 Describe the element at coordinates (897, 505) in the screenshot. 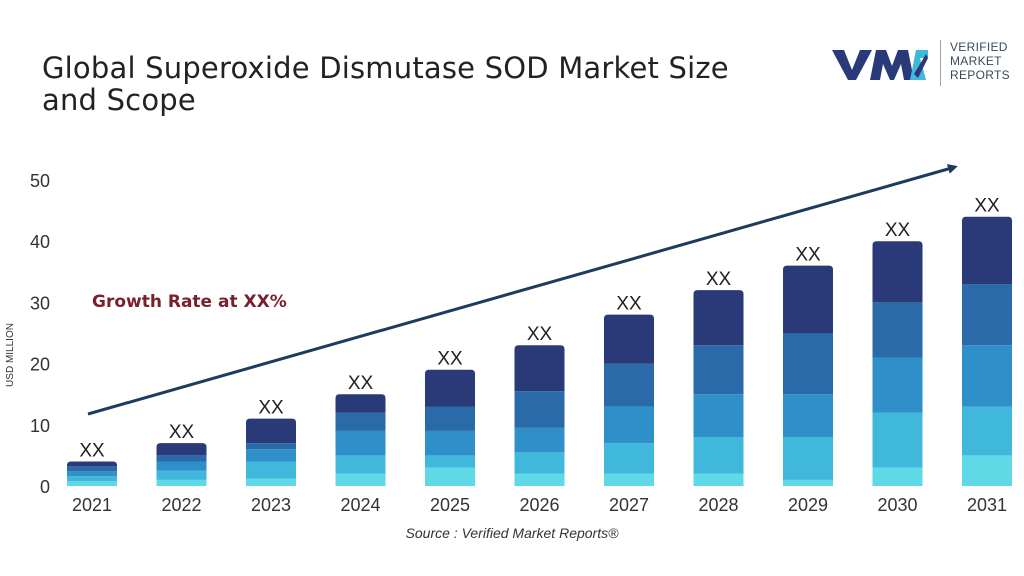

I see `x-tick-label: 2030` at that location.